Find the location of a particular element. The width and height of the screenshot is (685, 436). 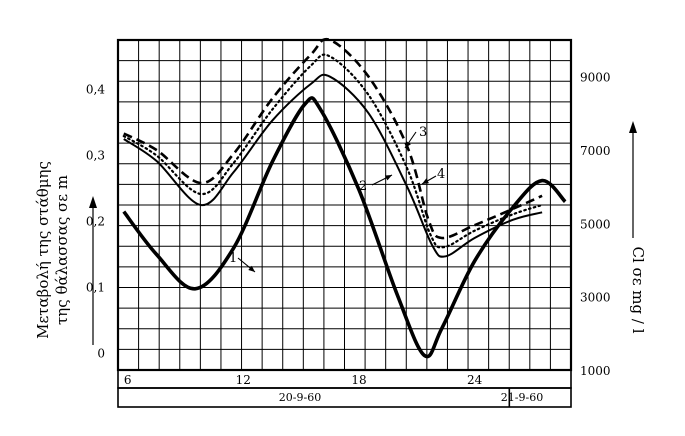

y-left-axis-label-line2: της θάλασσας σε m is located at coordinates (62, 250).